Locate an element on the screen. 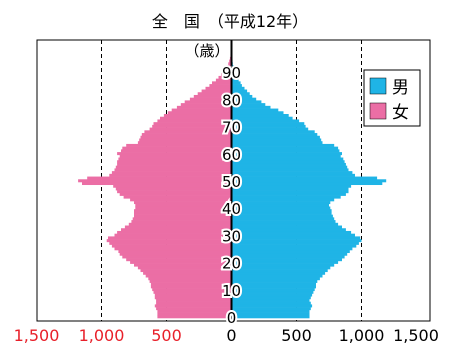 The height and width of the screenshot is (347, 452). age-tick-label: 50 is located at coordinates (231, 182).